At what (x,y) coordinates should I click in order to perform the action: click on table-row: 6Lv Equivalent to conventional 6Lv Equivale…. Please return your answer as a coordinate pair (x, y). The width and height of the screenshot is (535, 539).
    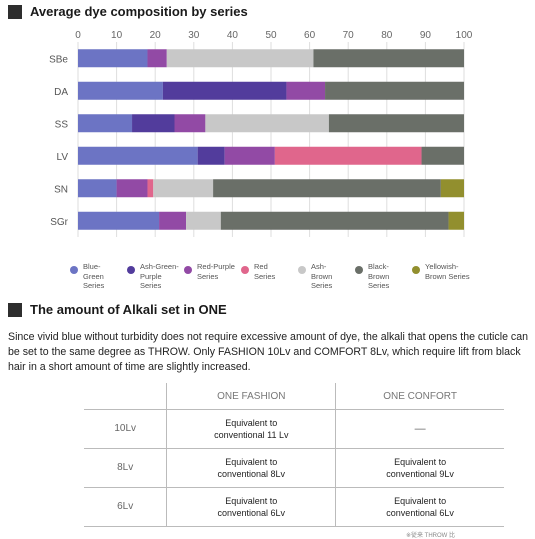
    Looking at the image, I should click on (294, 507).